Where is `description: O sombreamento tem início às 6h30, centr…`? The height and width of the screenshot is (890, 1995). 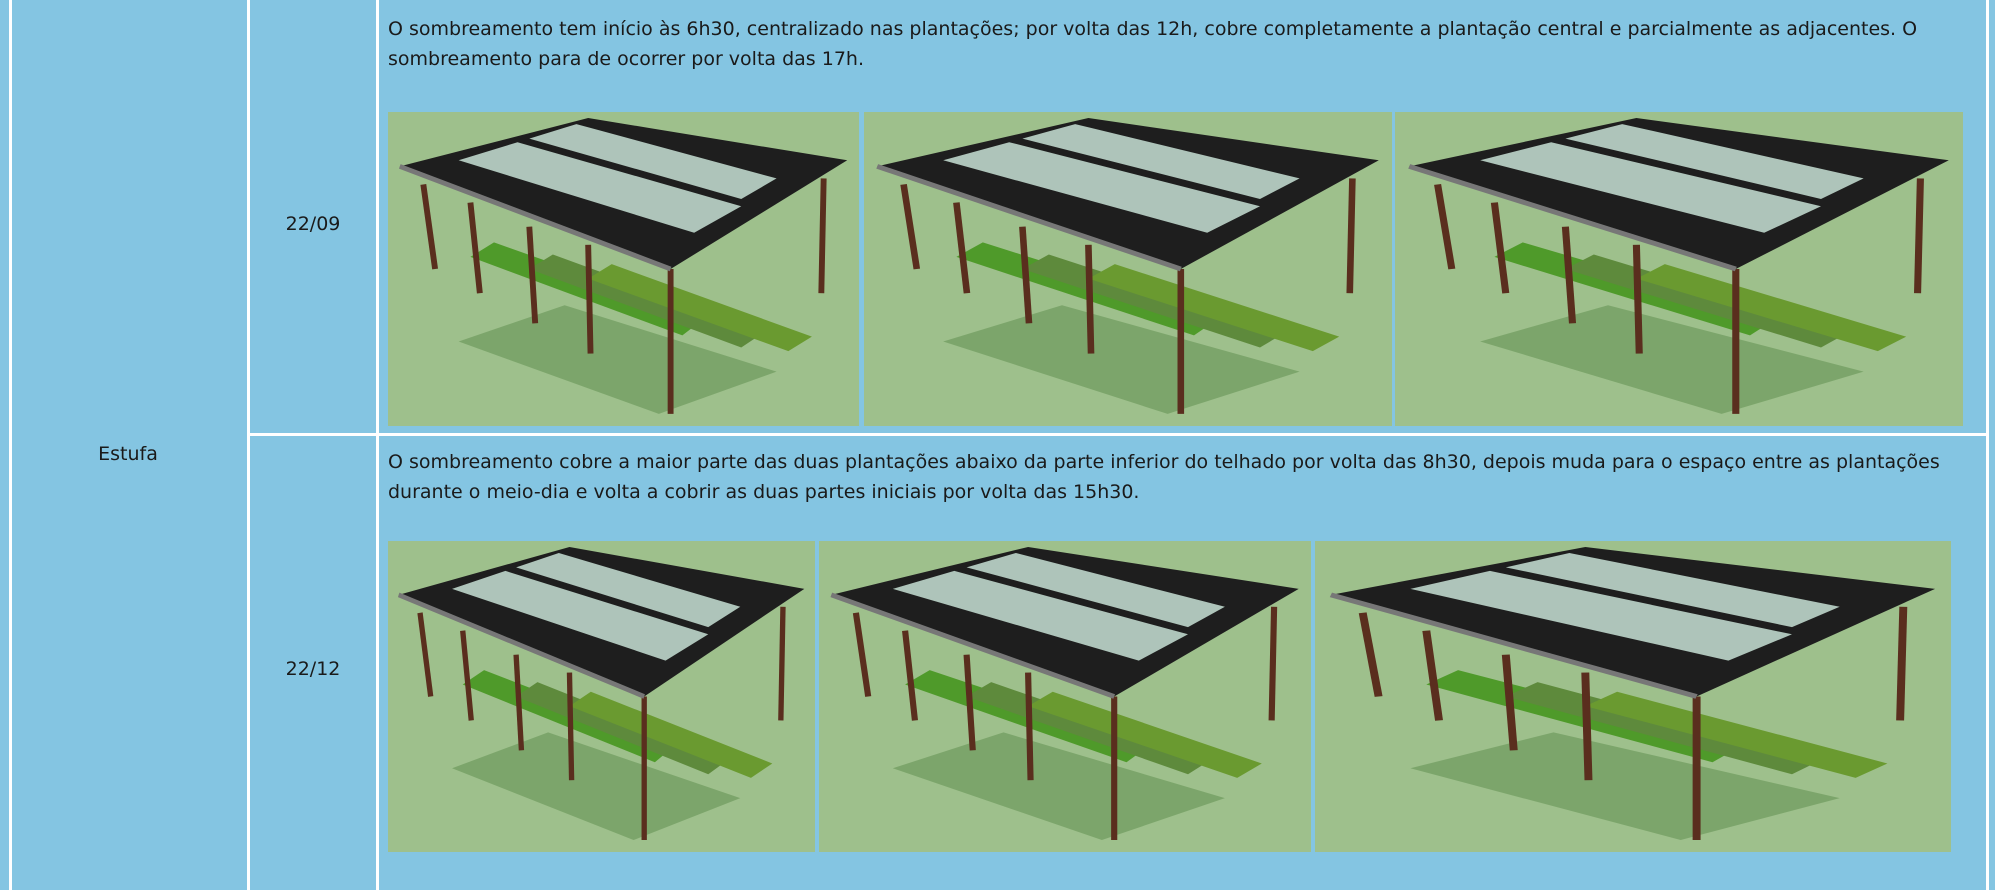 description: O sombreamento tem início às 6h30, centr… is located at coordinates (1153, 44).